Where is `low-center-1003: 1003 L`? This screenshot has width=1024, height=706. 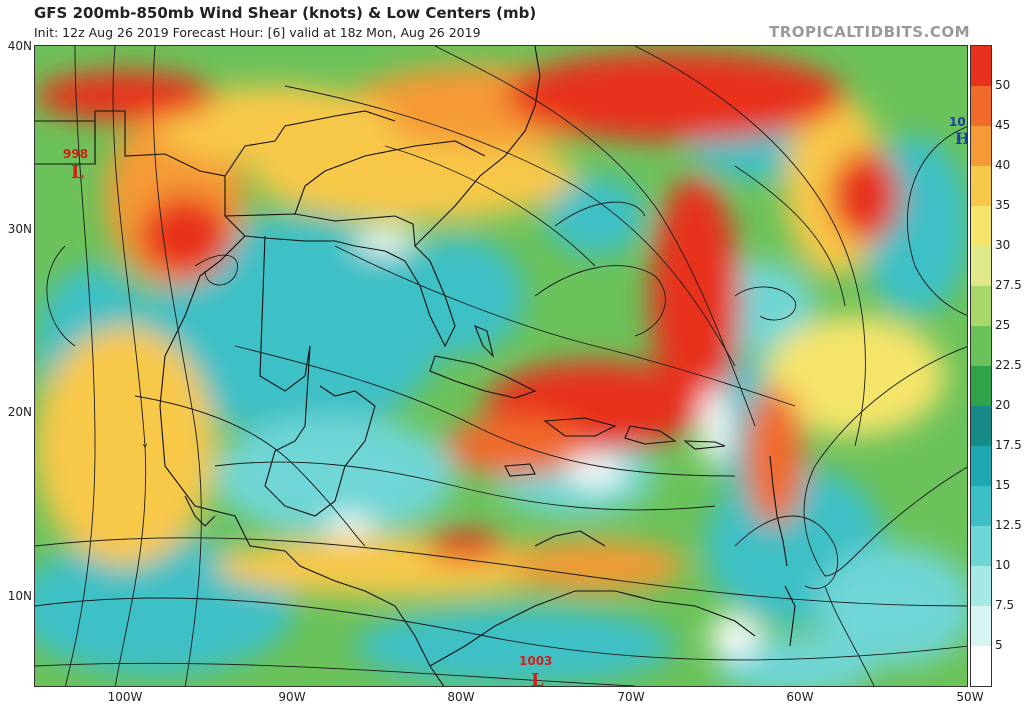 low-center-1003: 1003 L is located at coordinates (535, 670).